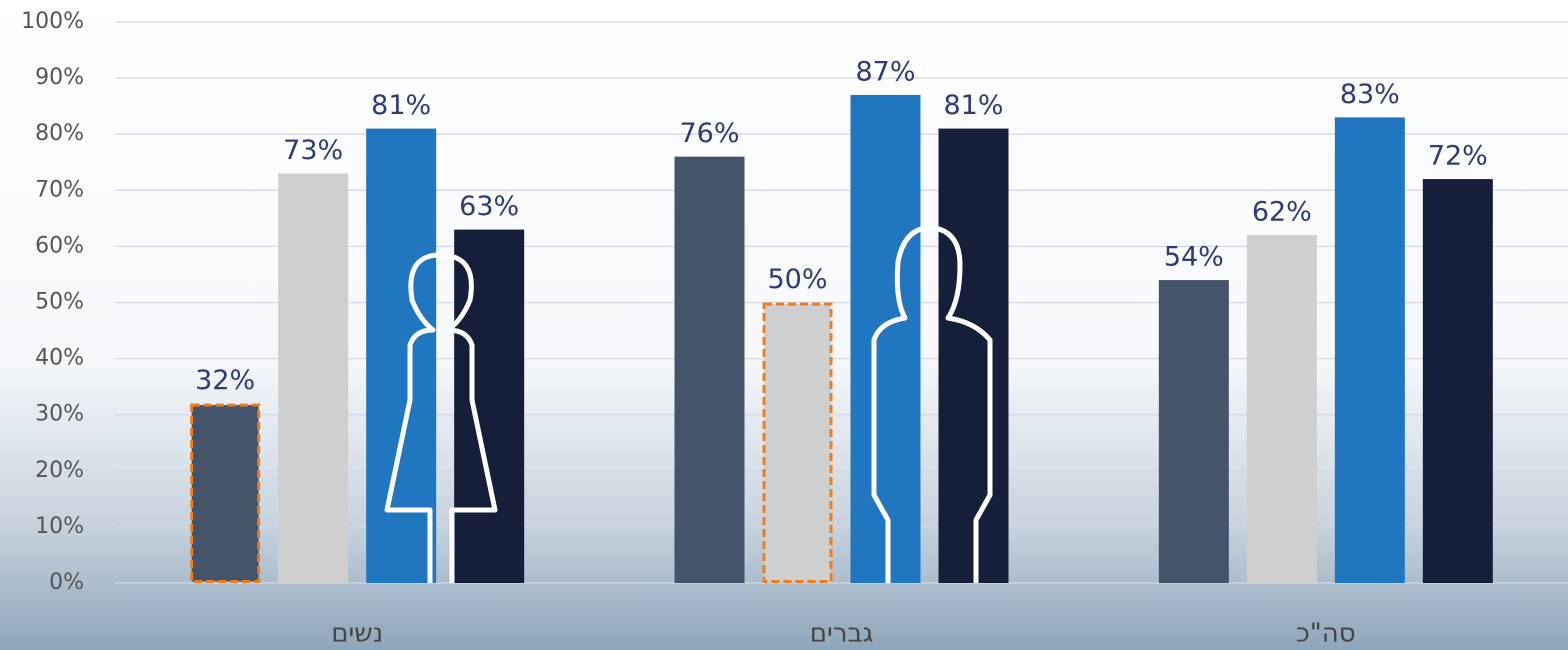 This screenshot has width=1568, height=650. What do you see at coordinates (59, 189) in the screenshot?
I see `y-tick-label: 70%` at bounding box center [59, 189].